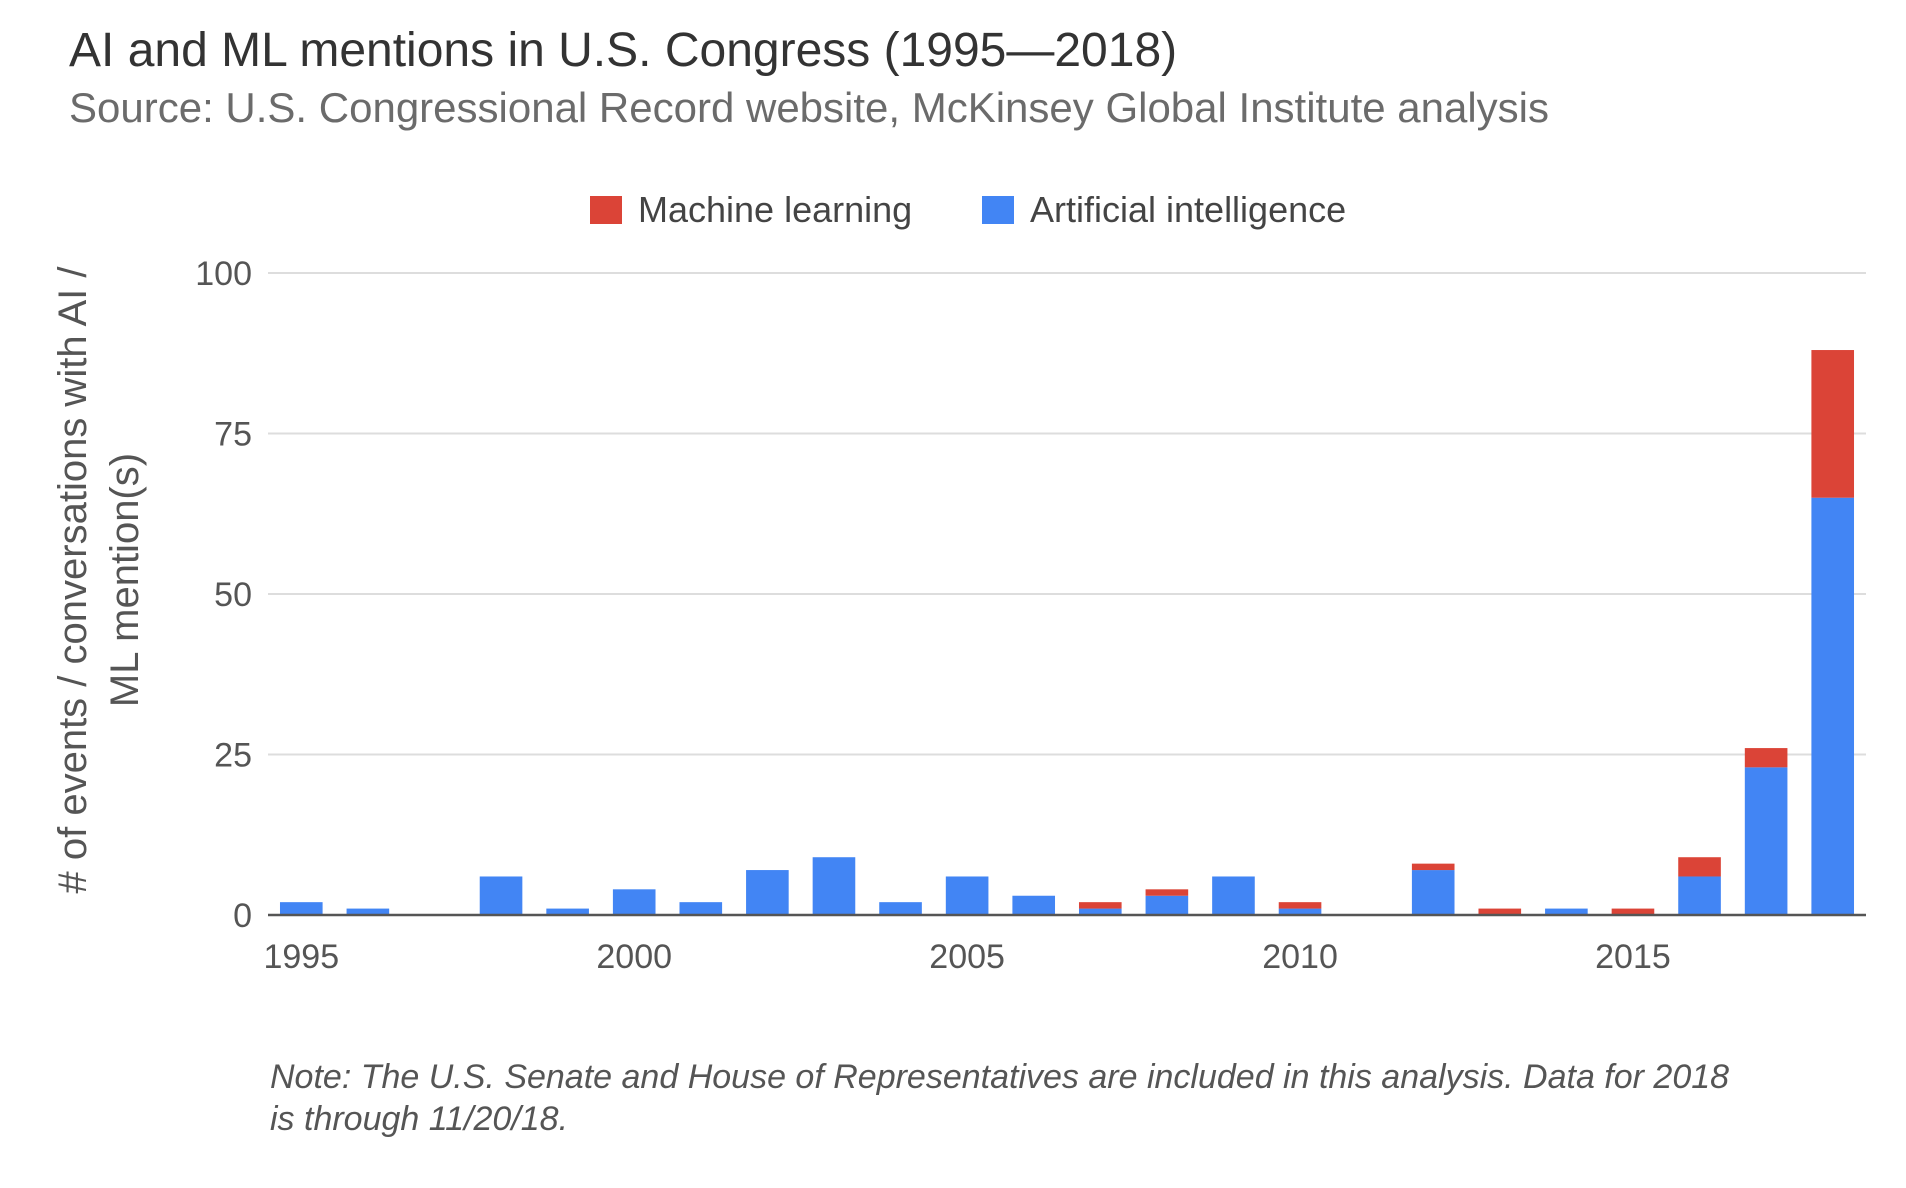 The width and height of the screenshot is (1906, 1188). I want to click on bar-artificial-intelligence-2017, so click(1766, 841).